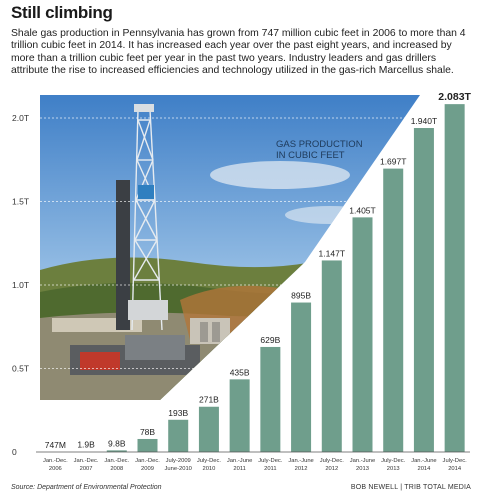 The height and width of the screenshot is (496, 480). What do you see at coordinates (424, 121) in the screenshot?
I see `bar-value-label: 1.940T` at bounding box center [424, 121].